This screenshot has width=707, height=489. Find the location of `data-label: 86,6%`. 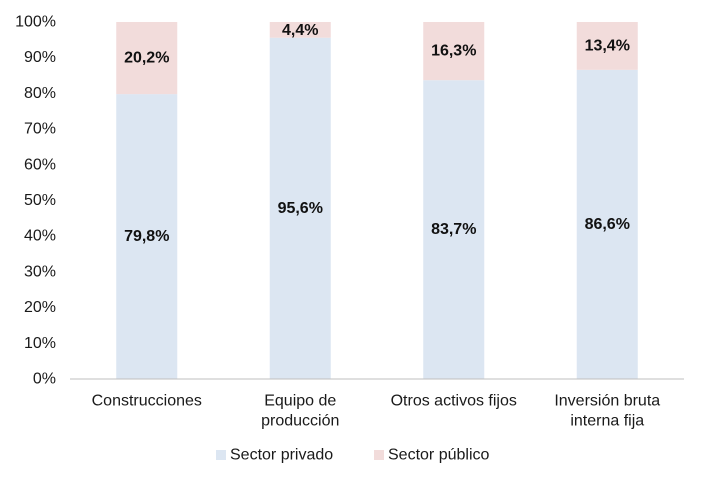

data-label: 86,6% is located at coordinates (607, 224).